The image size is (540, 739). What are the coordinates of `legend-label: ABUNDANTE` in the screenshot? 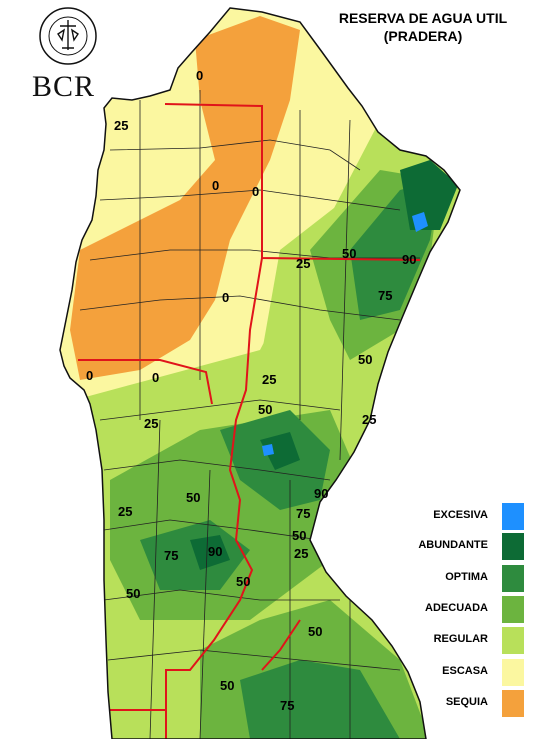 It's located at (453, 545).